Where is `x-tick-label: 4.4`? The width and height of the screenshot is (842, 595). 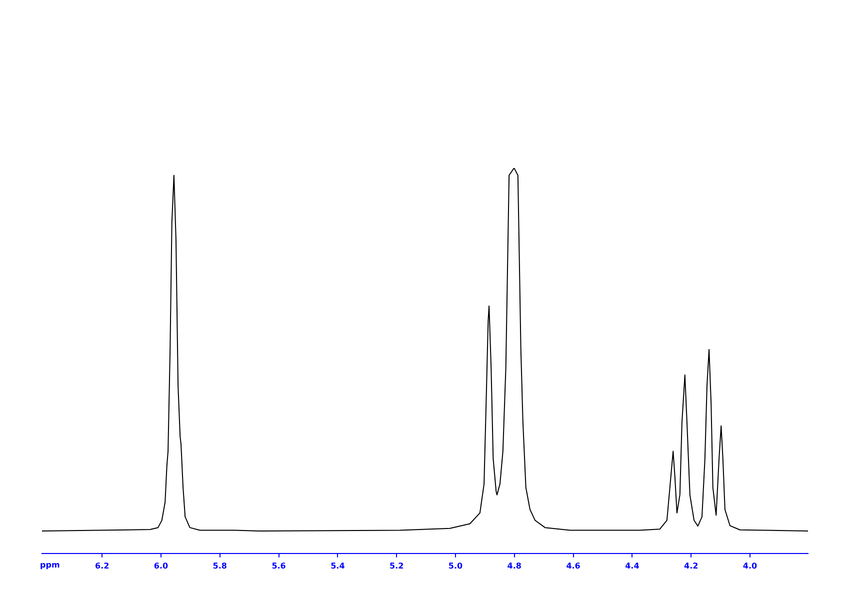 x-tick-label: 4.4 is located at coordinates (632, 565).